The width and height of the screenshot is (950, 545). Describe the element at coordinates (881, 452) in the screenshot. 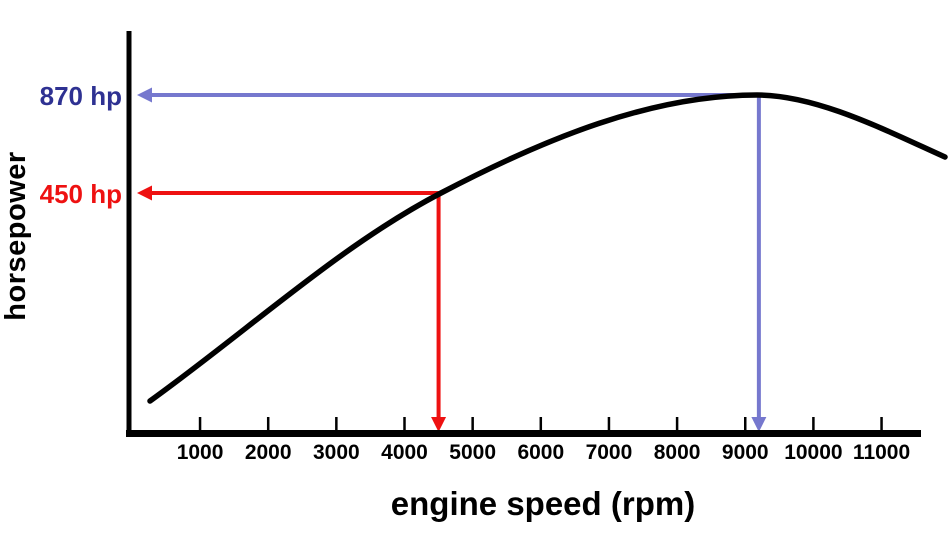

I see `x-tick-label-11000: 11000` at that location.